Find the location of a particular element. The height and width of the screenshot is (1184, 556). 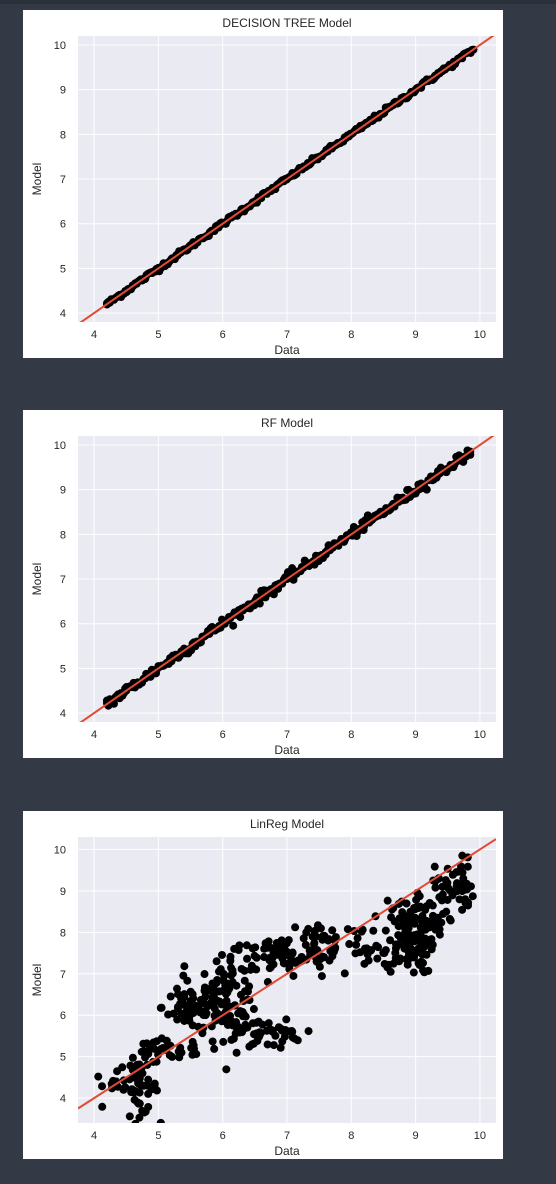

x-tick-label: 8 is located at coordinates (351, 735).